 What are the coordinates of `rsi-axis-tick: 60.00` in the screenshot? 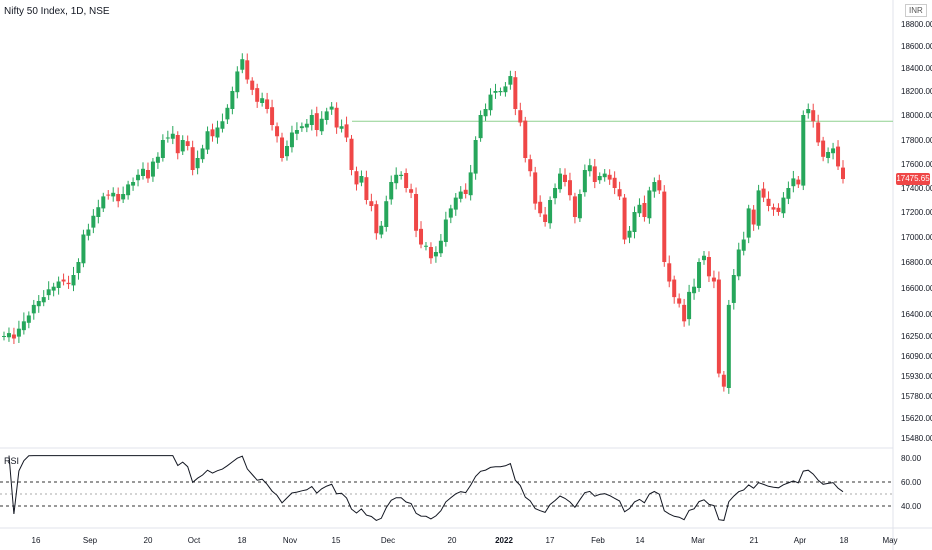 It's located at (911, 482).